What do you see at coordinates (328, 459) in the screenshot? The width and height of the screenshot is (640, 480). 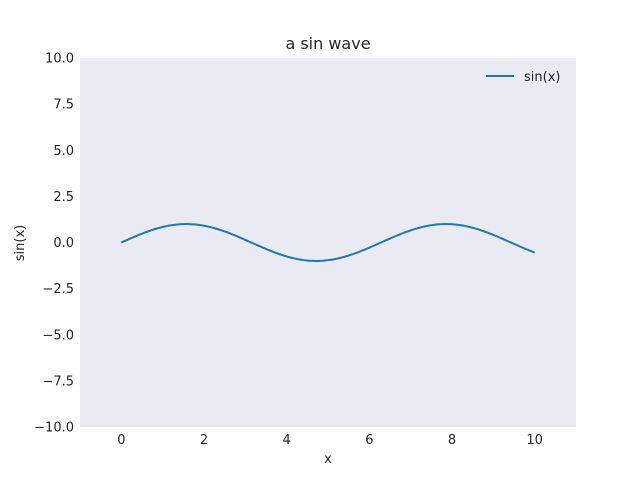 I see `x-axis-label: x` at bounding box center [328, 459].